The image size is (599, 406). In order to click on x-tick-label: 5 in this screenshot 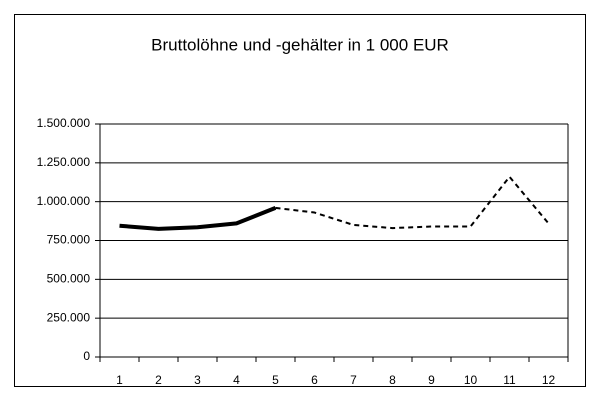, I will do `click(275, 380)`.